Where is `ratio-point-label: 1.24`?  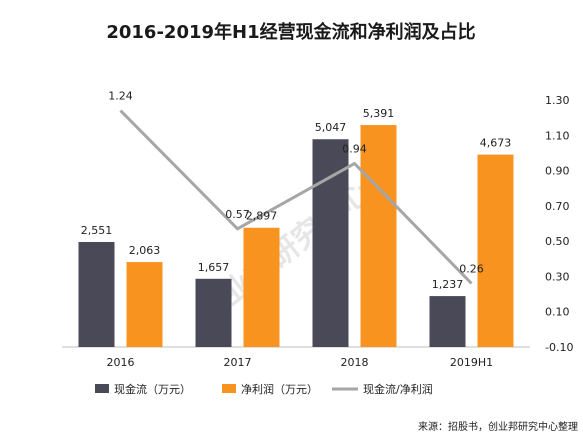 ratio-point-label: 1.24 is located at coordinates (120, 96).